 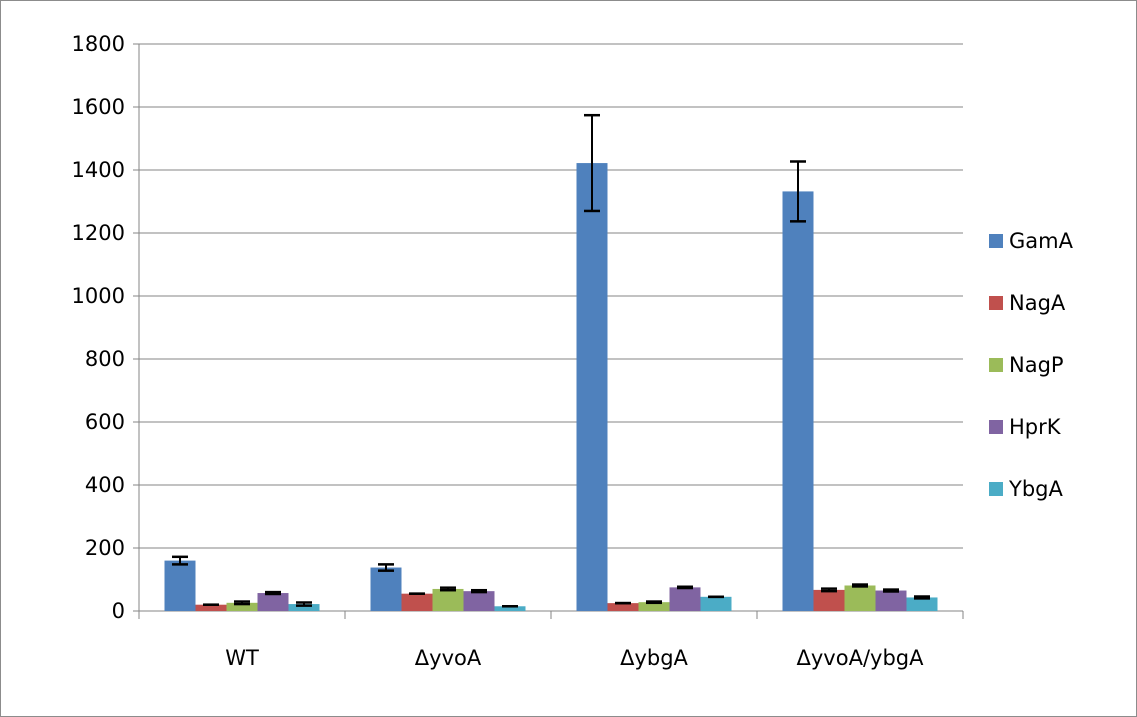 I want to click on y-tick-label: 1200, so click(x=98, y=233).